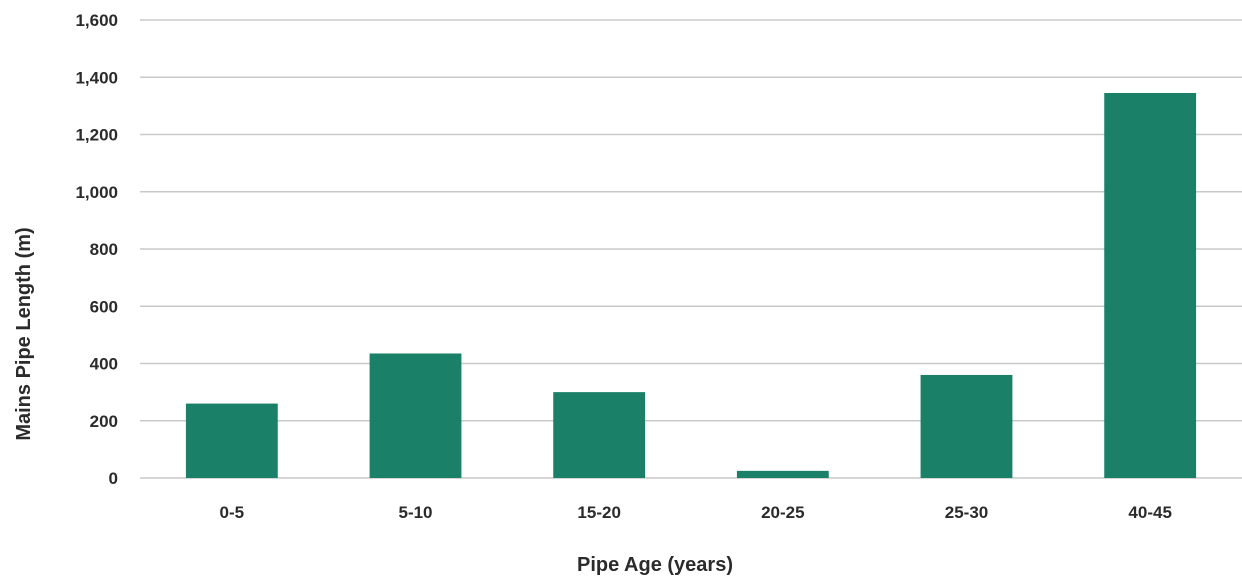 This screenshot has width=1242, height=583. Describe the element at coordinates (655, 565) in the screenshot. I see `x-axis-title: Pipe Age (years)` at that location.